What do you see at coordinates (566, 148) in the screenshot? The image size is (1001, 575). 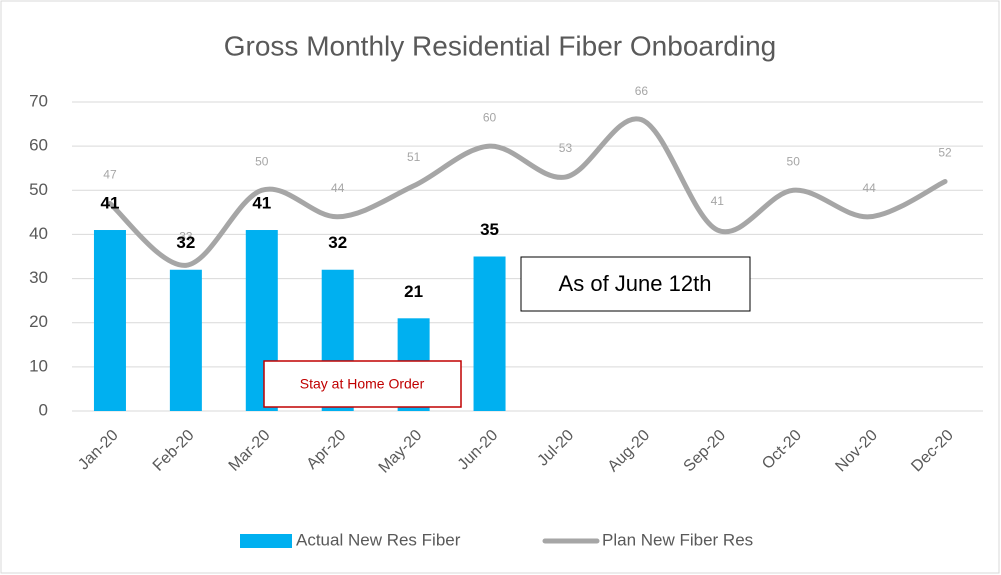 I see `data-label: 53` at bounding box center [566, 148].